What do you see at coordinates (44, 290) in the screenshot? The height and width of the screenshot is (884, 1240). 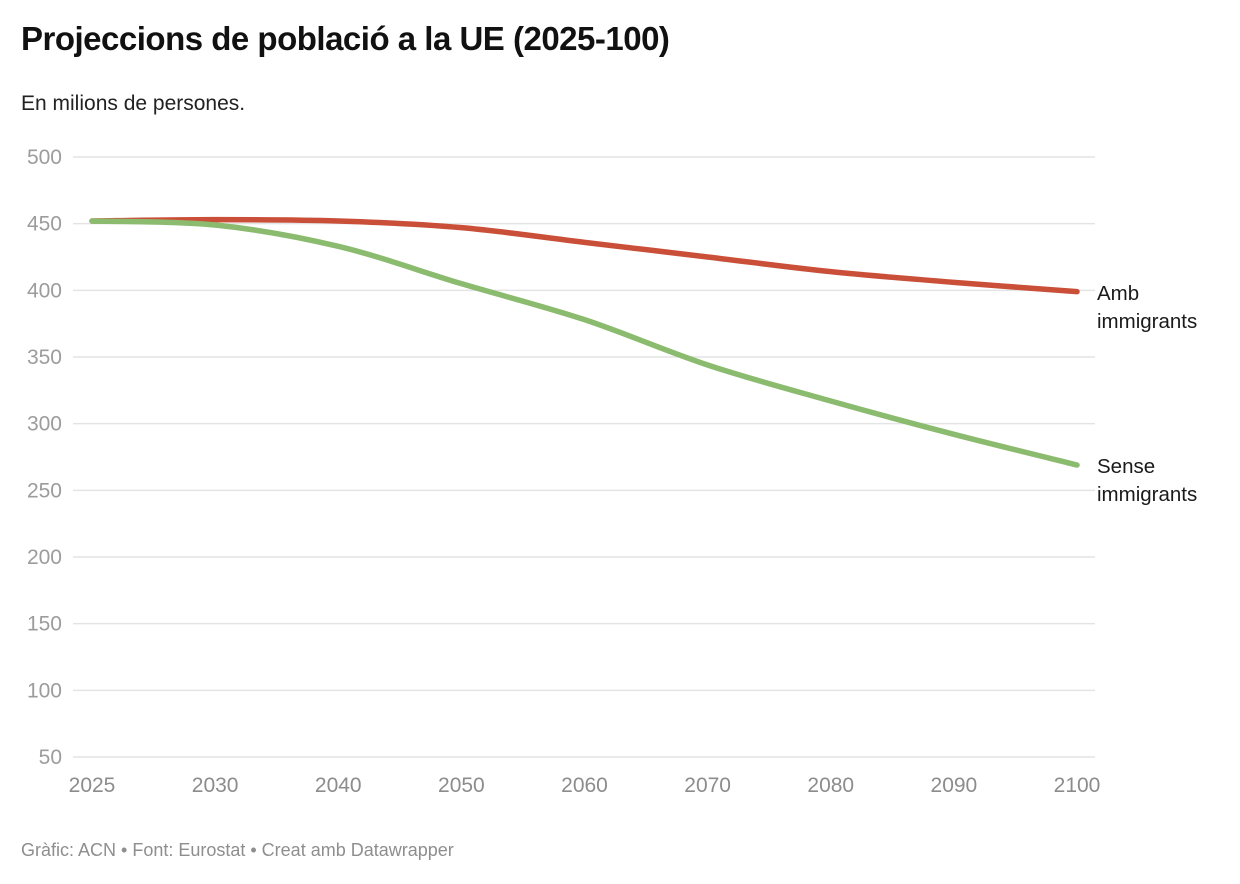 I see `y-tick-label: 400` at bounding box center [44, 290].